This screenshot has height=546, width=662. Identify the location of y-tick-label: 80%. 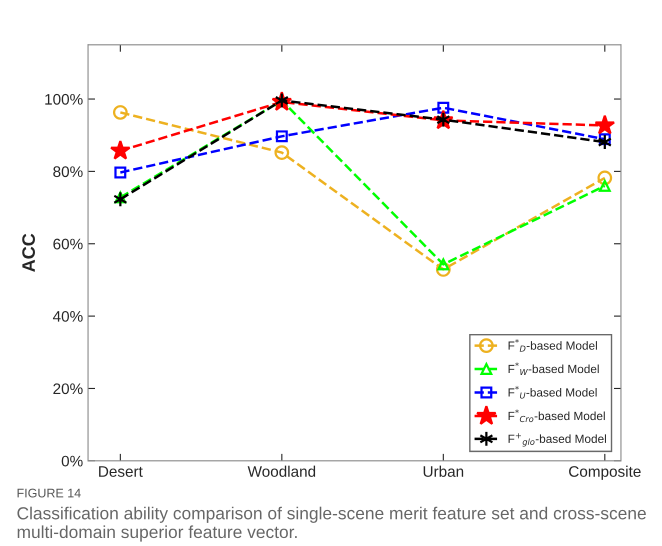
(68, 172).